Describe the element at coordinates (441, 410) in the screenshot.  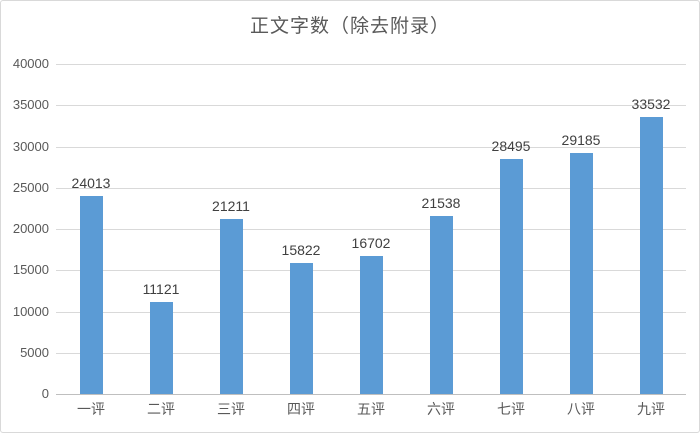
I see `x-axis-tick-label: 六评` at that location.